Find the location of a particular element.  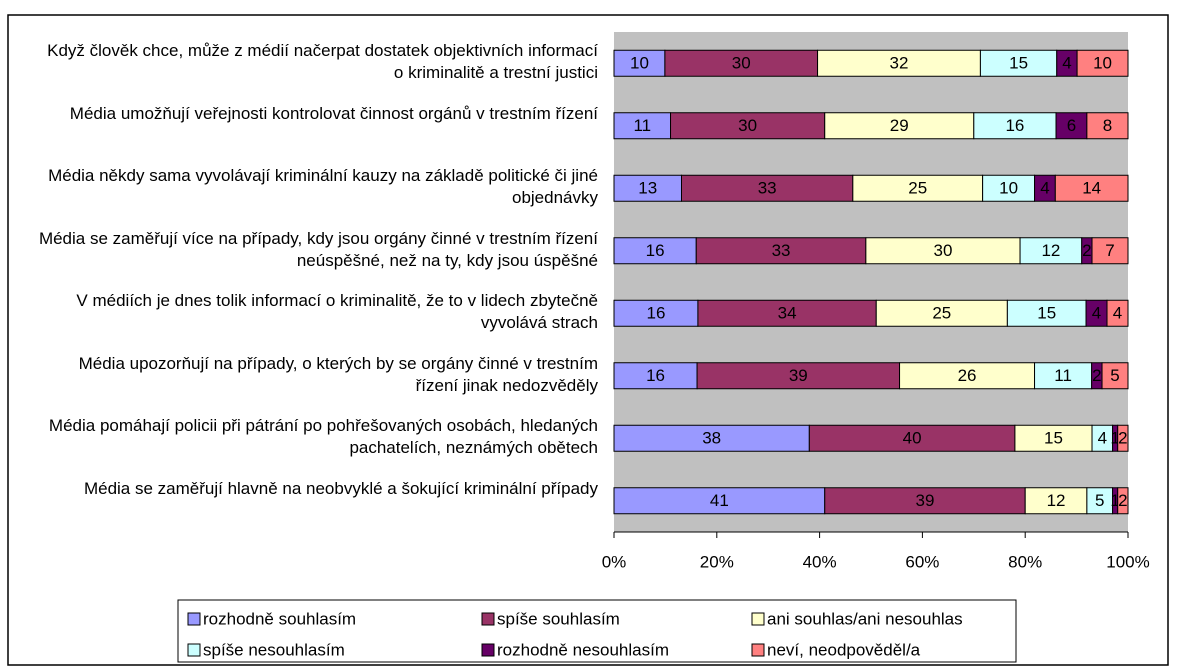

legend-box is located at coordinates (597, 631).